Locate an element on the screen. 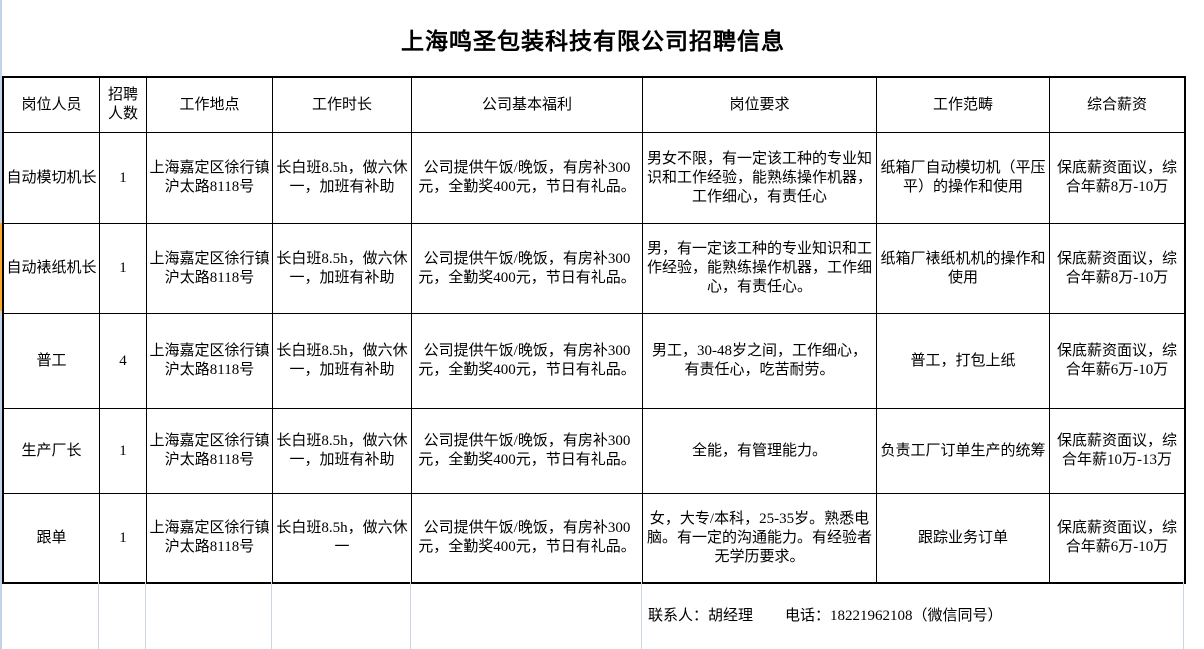 This screenshot has width=1204, height=649. window-left-edge is located at coordinates (1, 324).